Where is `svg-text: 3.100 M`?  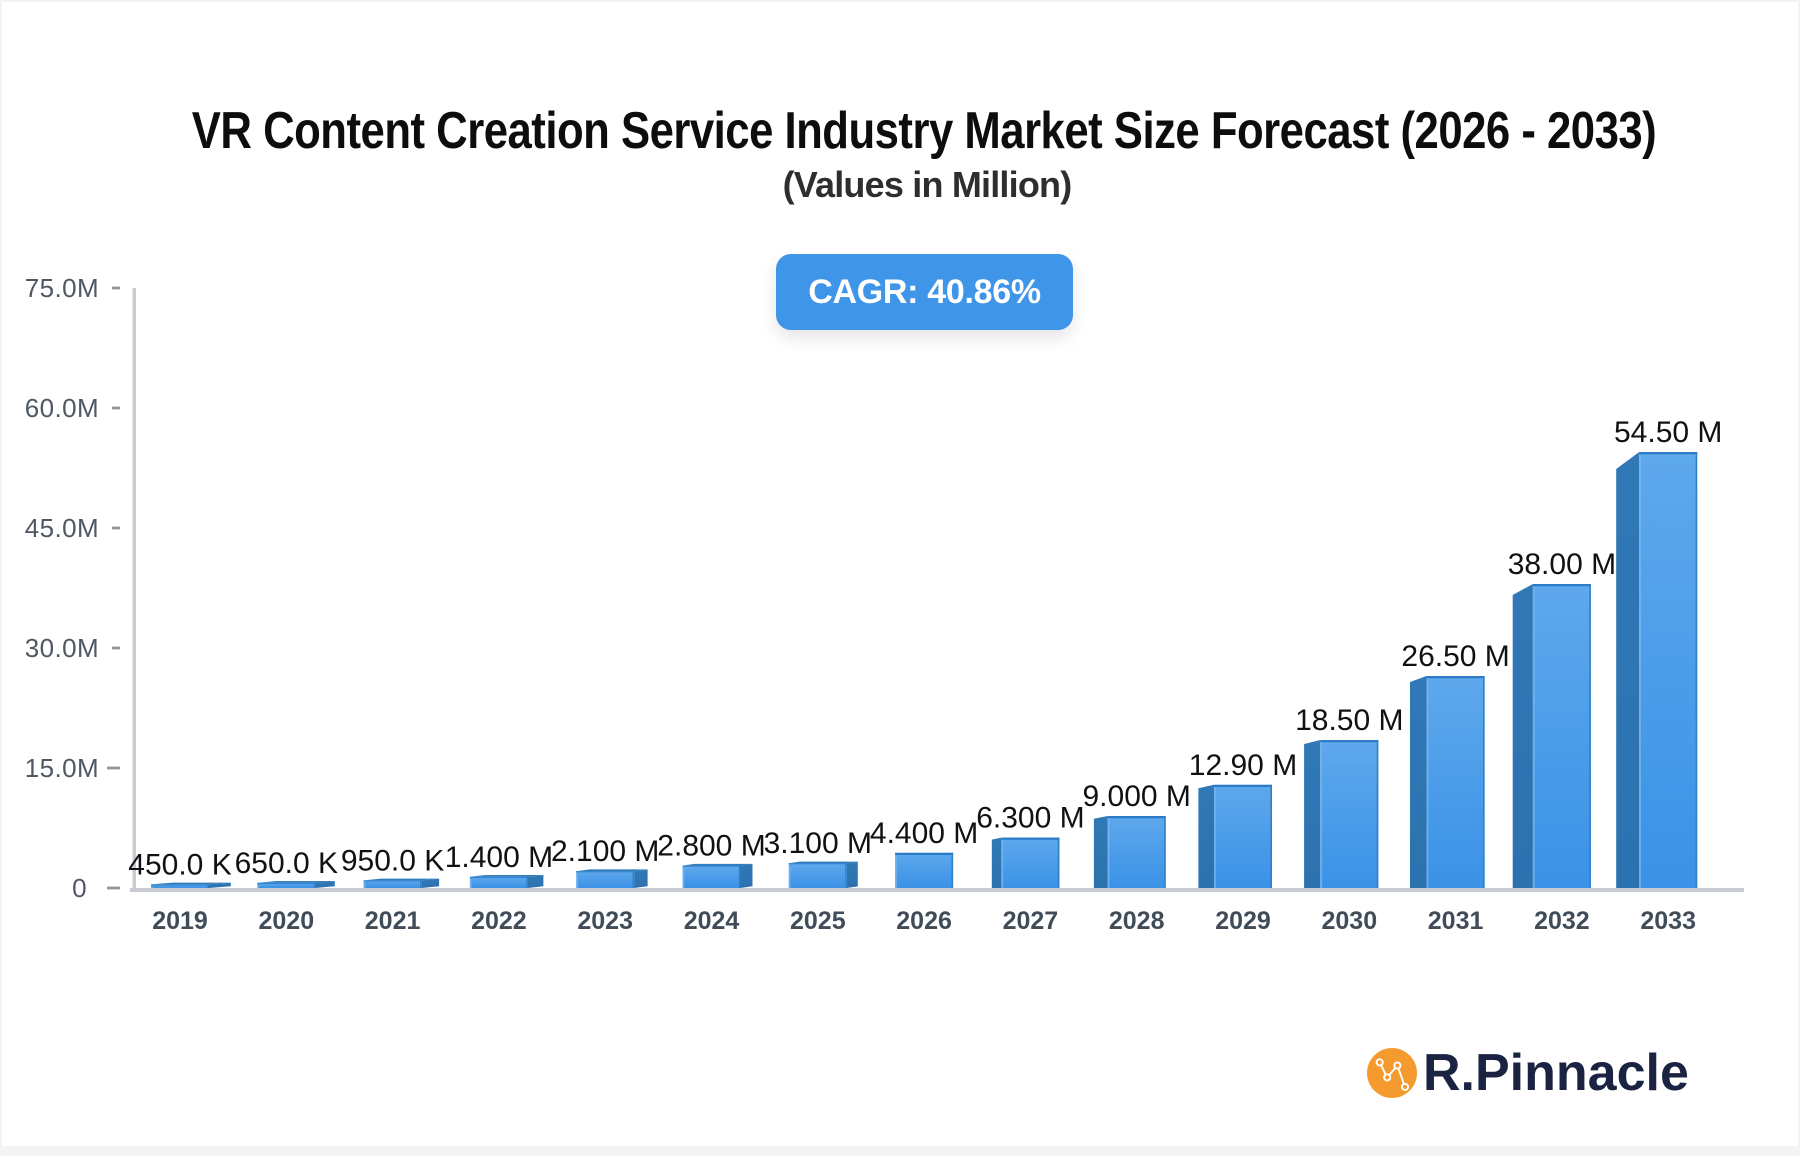
svg-text: 3.100 M is located at coordinates (818, 843).